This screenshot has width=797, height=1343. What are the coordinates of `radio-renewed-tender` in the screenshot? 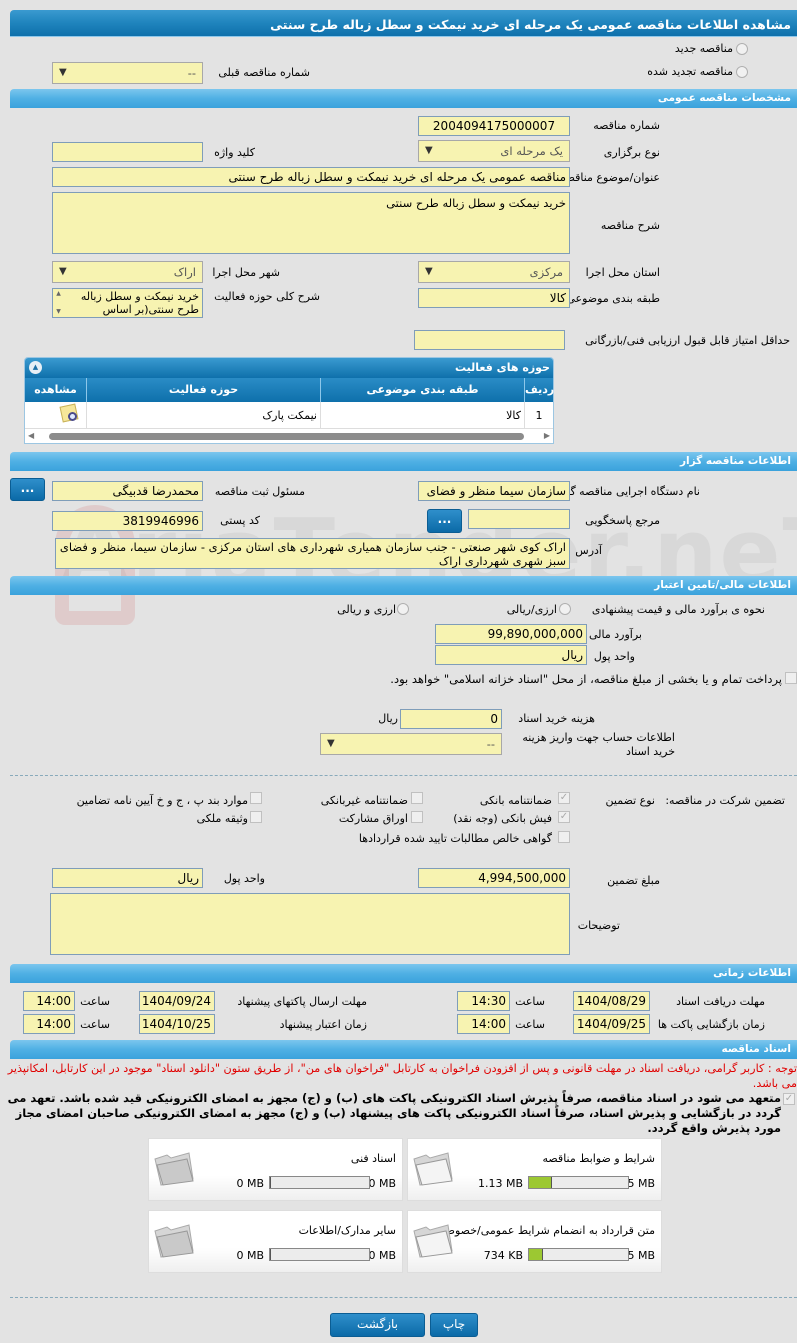 It's located at (742, 72).